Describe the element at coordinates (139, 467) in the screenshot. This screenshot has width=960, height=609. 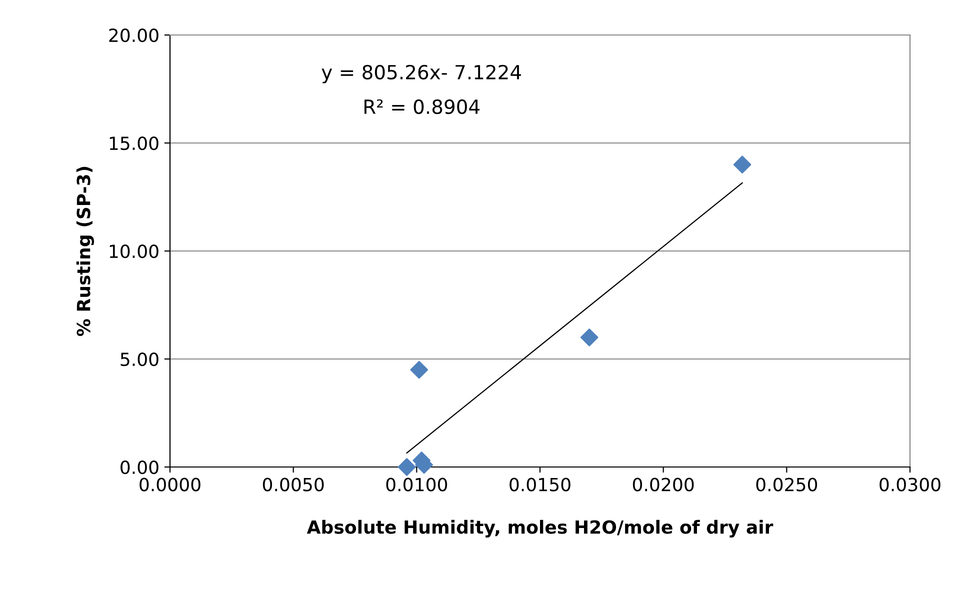
I see `y-tick-label: 0.00` at that location.